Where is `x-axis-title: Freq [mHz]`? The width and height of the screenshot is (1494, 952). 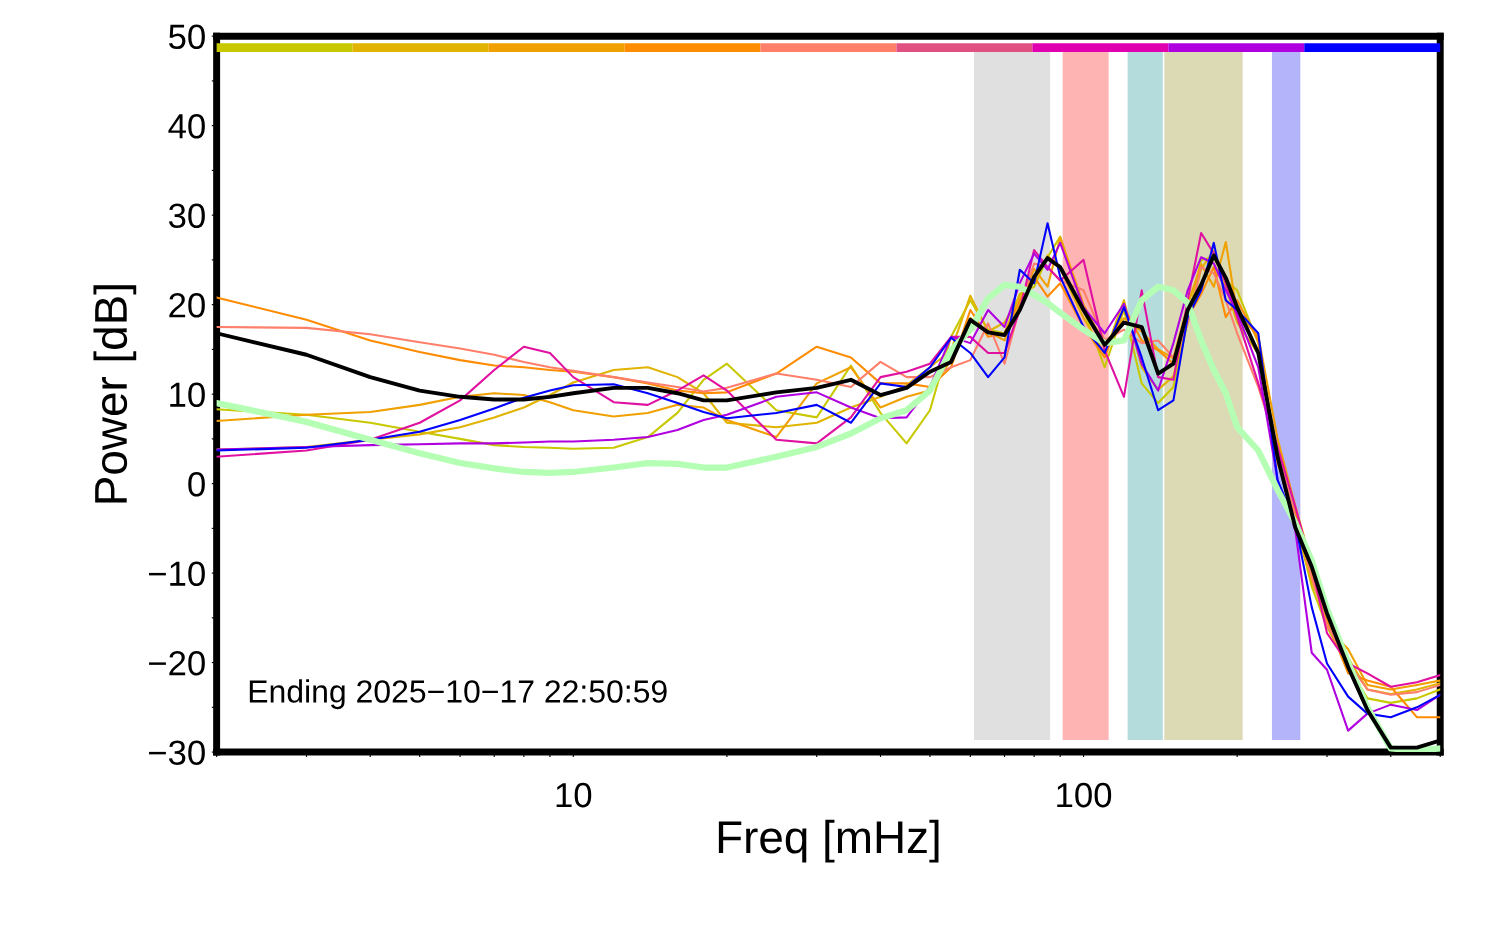 x-axis-title: Freq [mHz] is located at coordinates (828, 841).